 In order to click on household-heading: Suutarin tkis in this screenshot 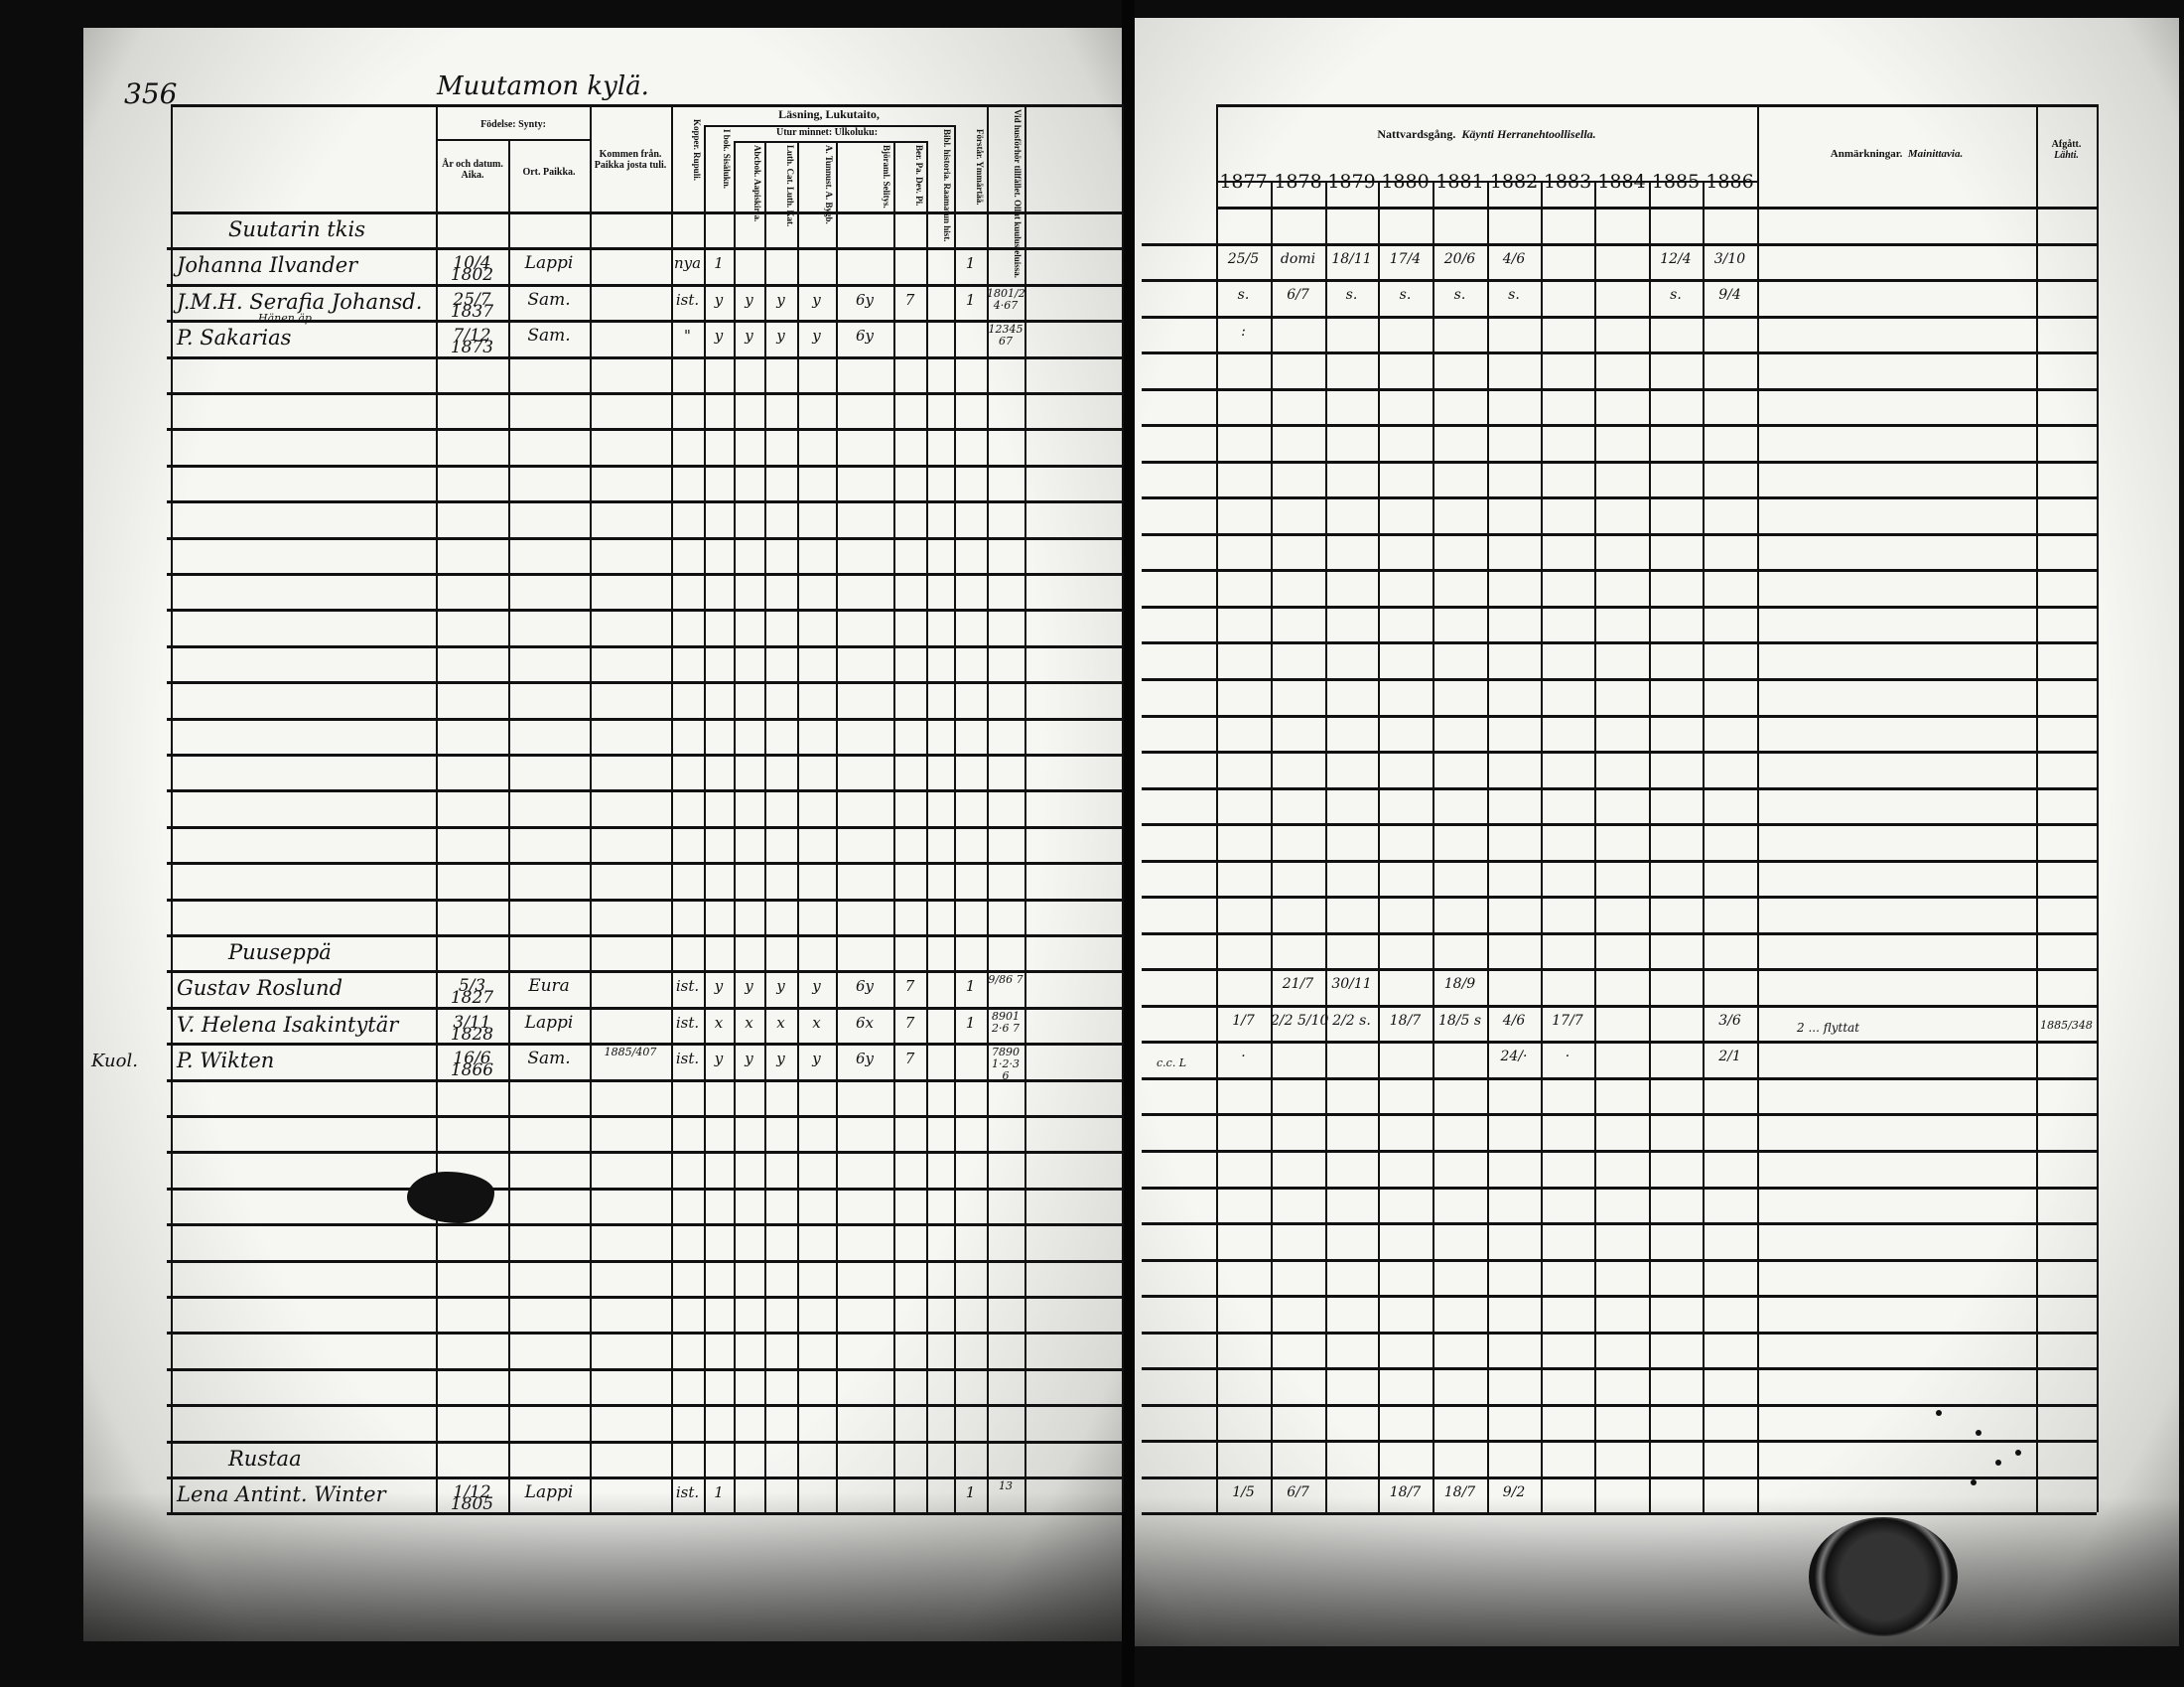, I will do `click(297, 229)`.